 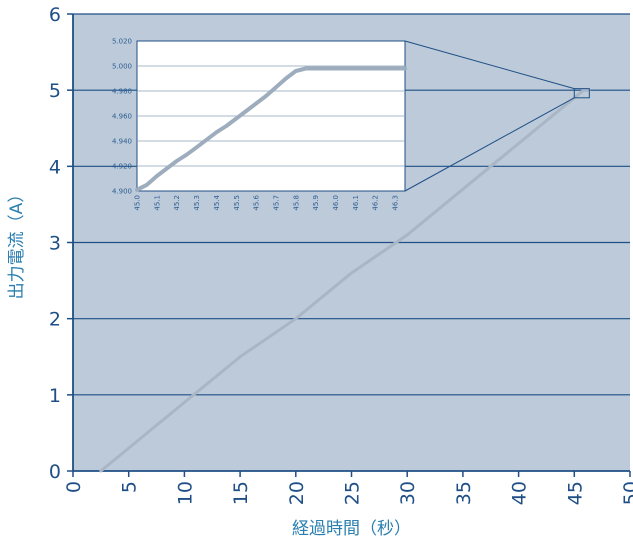 I want to click on inset-x-tick-label: 45.5, so click(x=237, y=203).